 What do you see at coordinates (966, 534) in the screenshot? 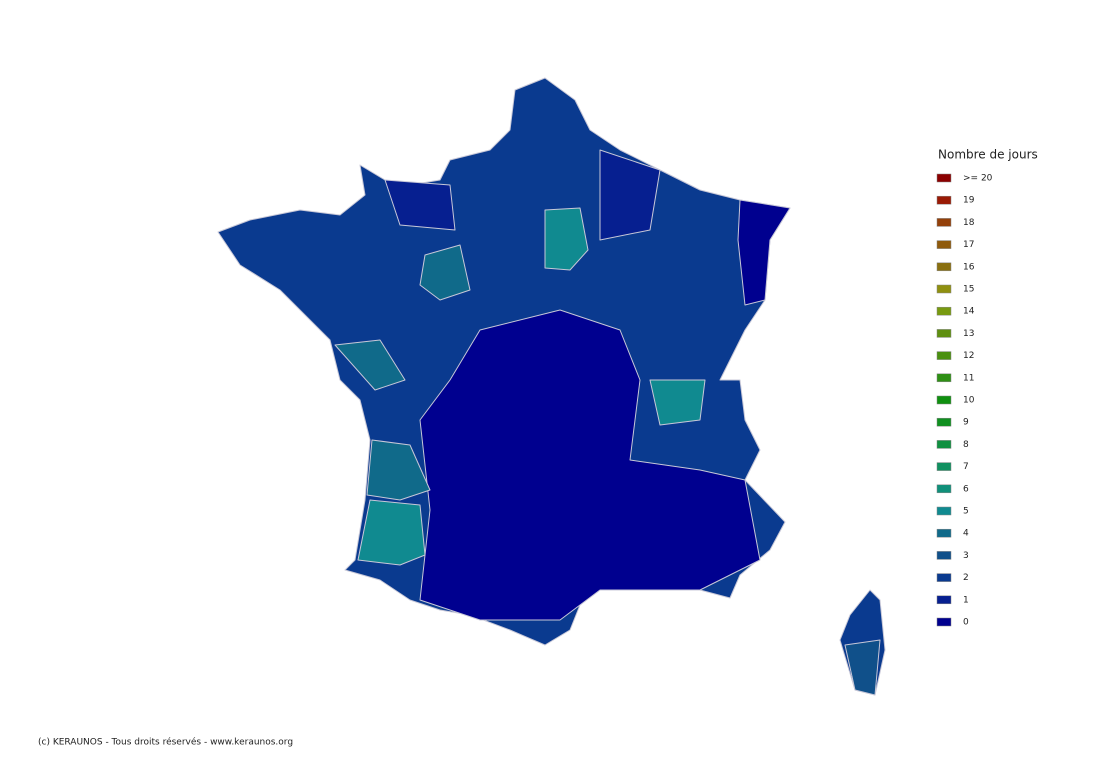
I see `legend-label: 4` at bounding box center [966, 534].